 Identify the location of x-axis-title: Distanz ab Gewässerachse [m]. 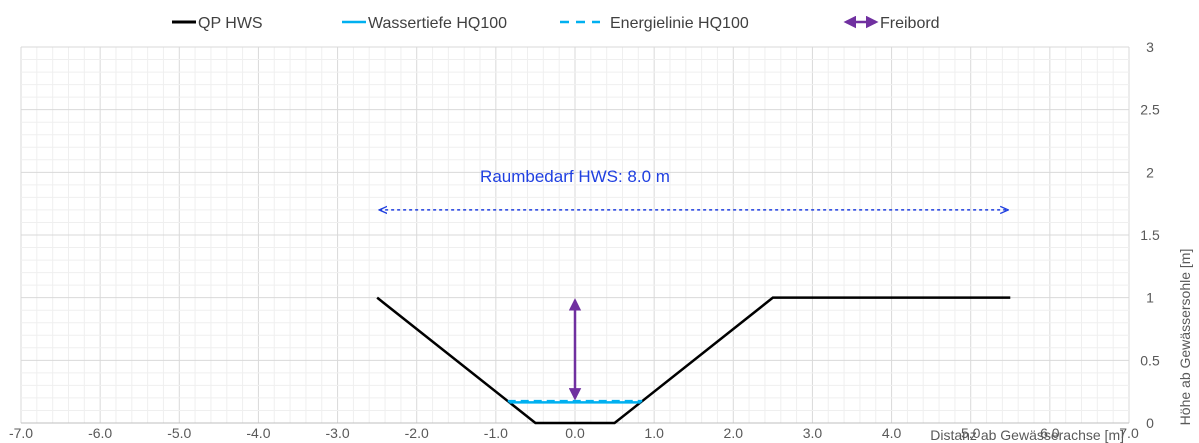
(1027, 435).